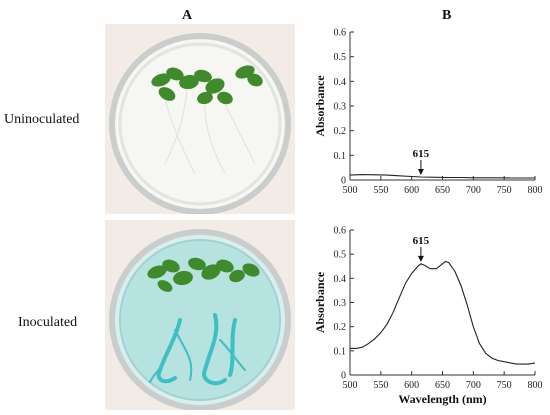 The height and width of the screenshot is (415, 550). Describe the element at coordinates (187, 15) in the screenshot. I see `panel-letter-a: A` at that location.